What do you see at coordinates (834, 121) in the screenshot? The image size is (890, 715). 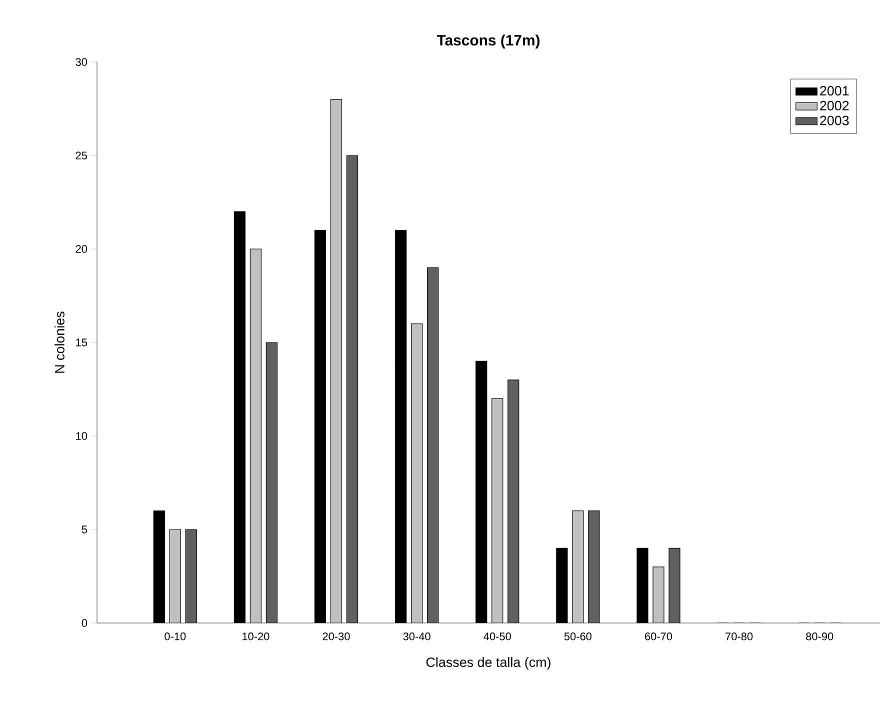 I see `legend-label: 2003` at bounding box center [834, 121].